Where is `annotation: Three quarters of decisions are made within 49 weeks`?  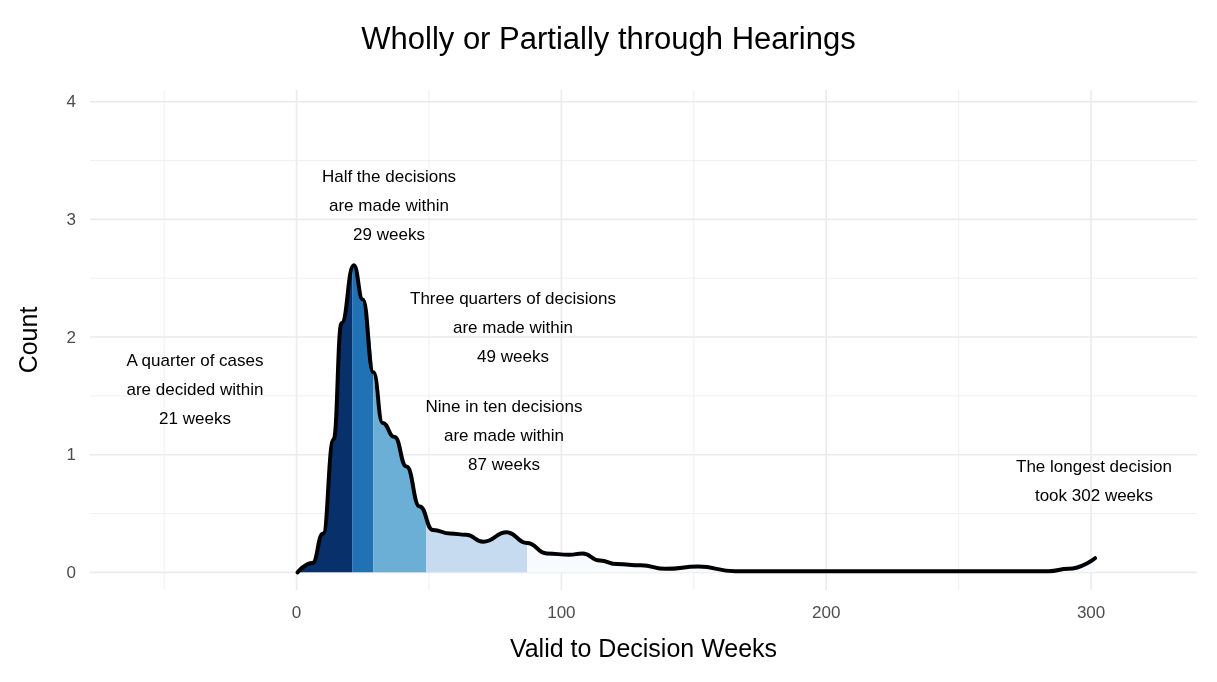
annotation: Three quarters of decisions are made within 49 weeks is located at coordinates (513, 327).